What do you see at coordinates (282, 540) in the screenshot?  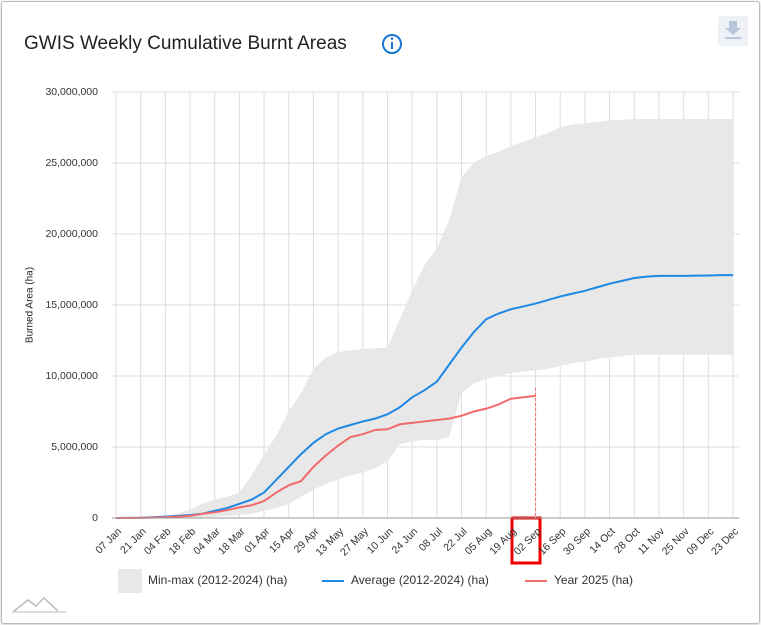 I see `x-tick-label: 15 Apr` at bounding box center [282, 540].